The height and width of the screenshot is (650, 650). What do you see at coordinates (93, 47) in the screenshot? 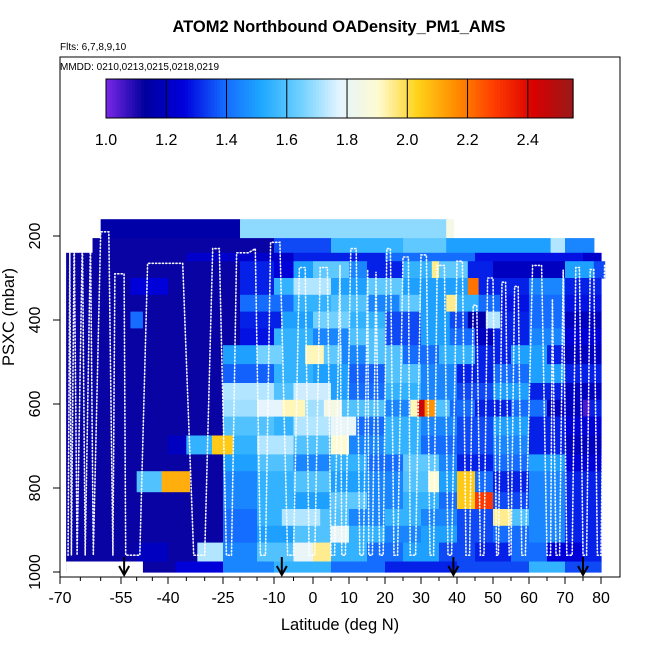
I see `flights-note: Flts: 6,7,8,9,10` at bounding box center [93, 47].